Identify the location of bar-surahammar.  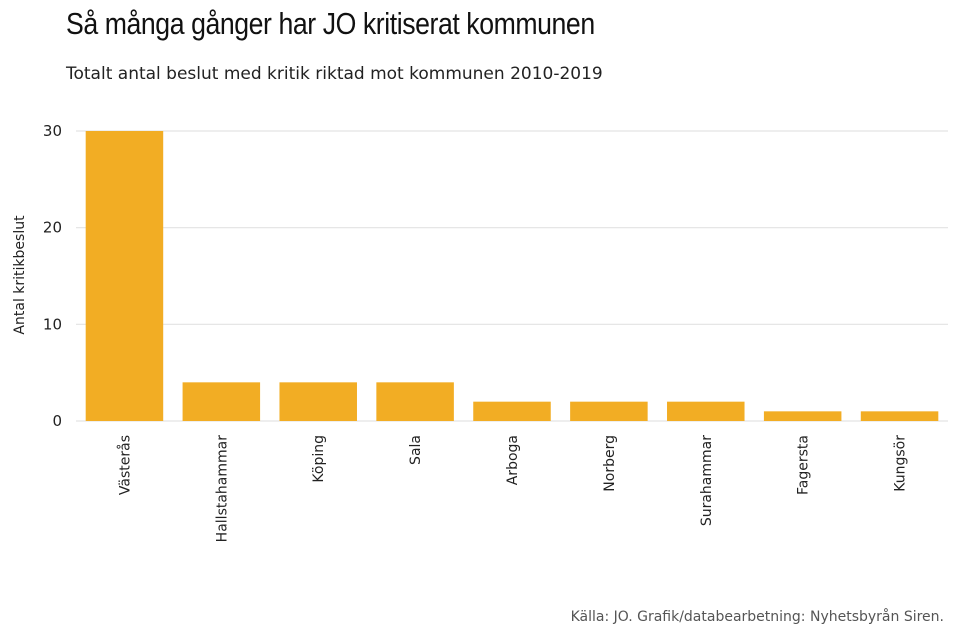
(706, 411).